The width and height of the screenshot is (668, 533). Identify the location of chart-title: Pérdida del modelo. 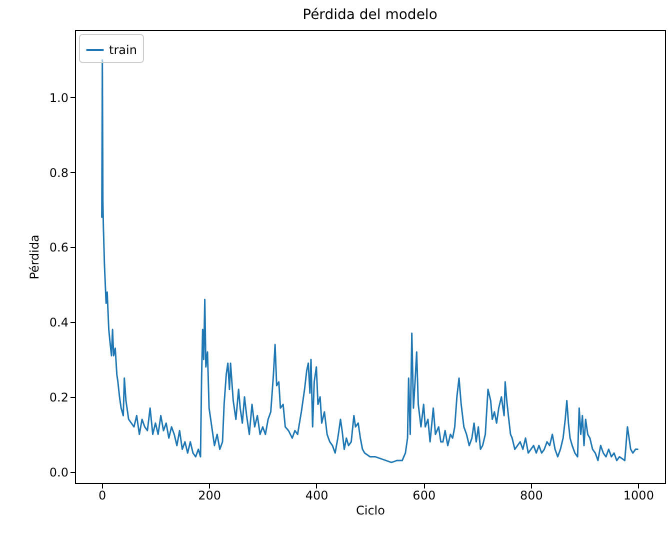
(370, 15).